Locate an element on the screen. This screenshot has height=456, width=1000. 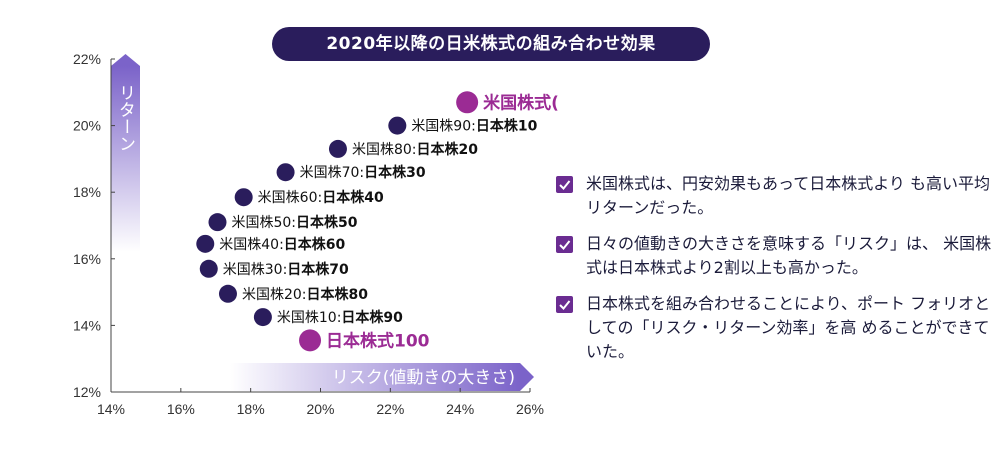
y-tick-label: 22% is located at coordinates (87, 59).